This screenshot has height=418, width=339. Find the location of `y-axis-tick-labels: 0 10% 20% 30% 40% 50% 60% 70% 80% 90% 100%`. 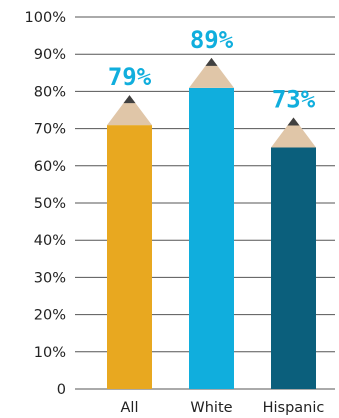

y-axis-tick-labels: 0 10% 20% 30% 40% 50% 60% 70% 80% 90% 100% is located at coordinates (45, 204).